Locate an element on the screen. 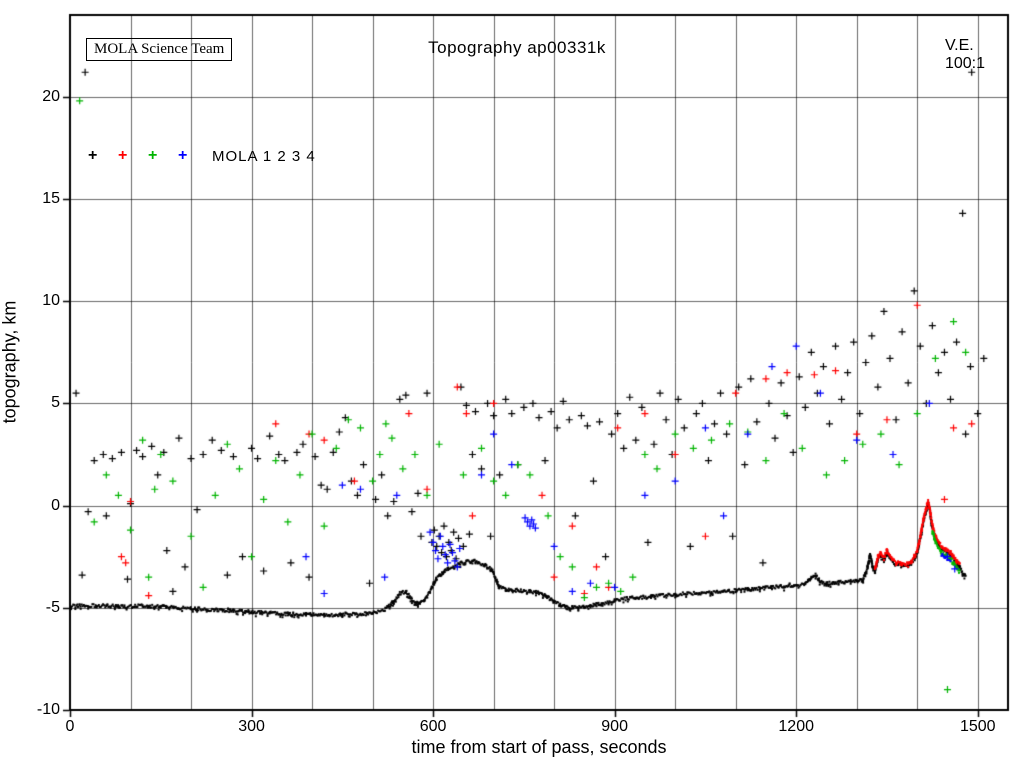 The image size is (1024, 768). legend-marker-mola1: + is located at coordinates (93, 155).